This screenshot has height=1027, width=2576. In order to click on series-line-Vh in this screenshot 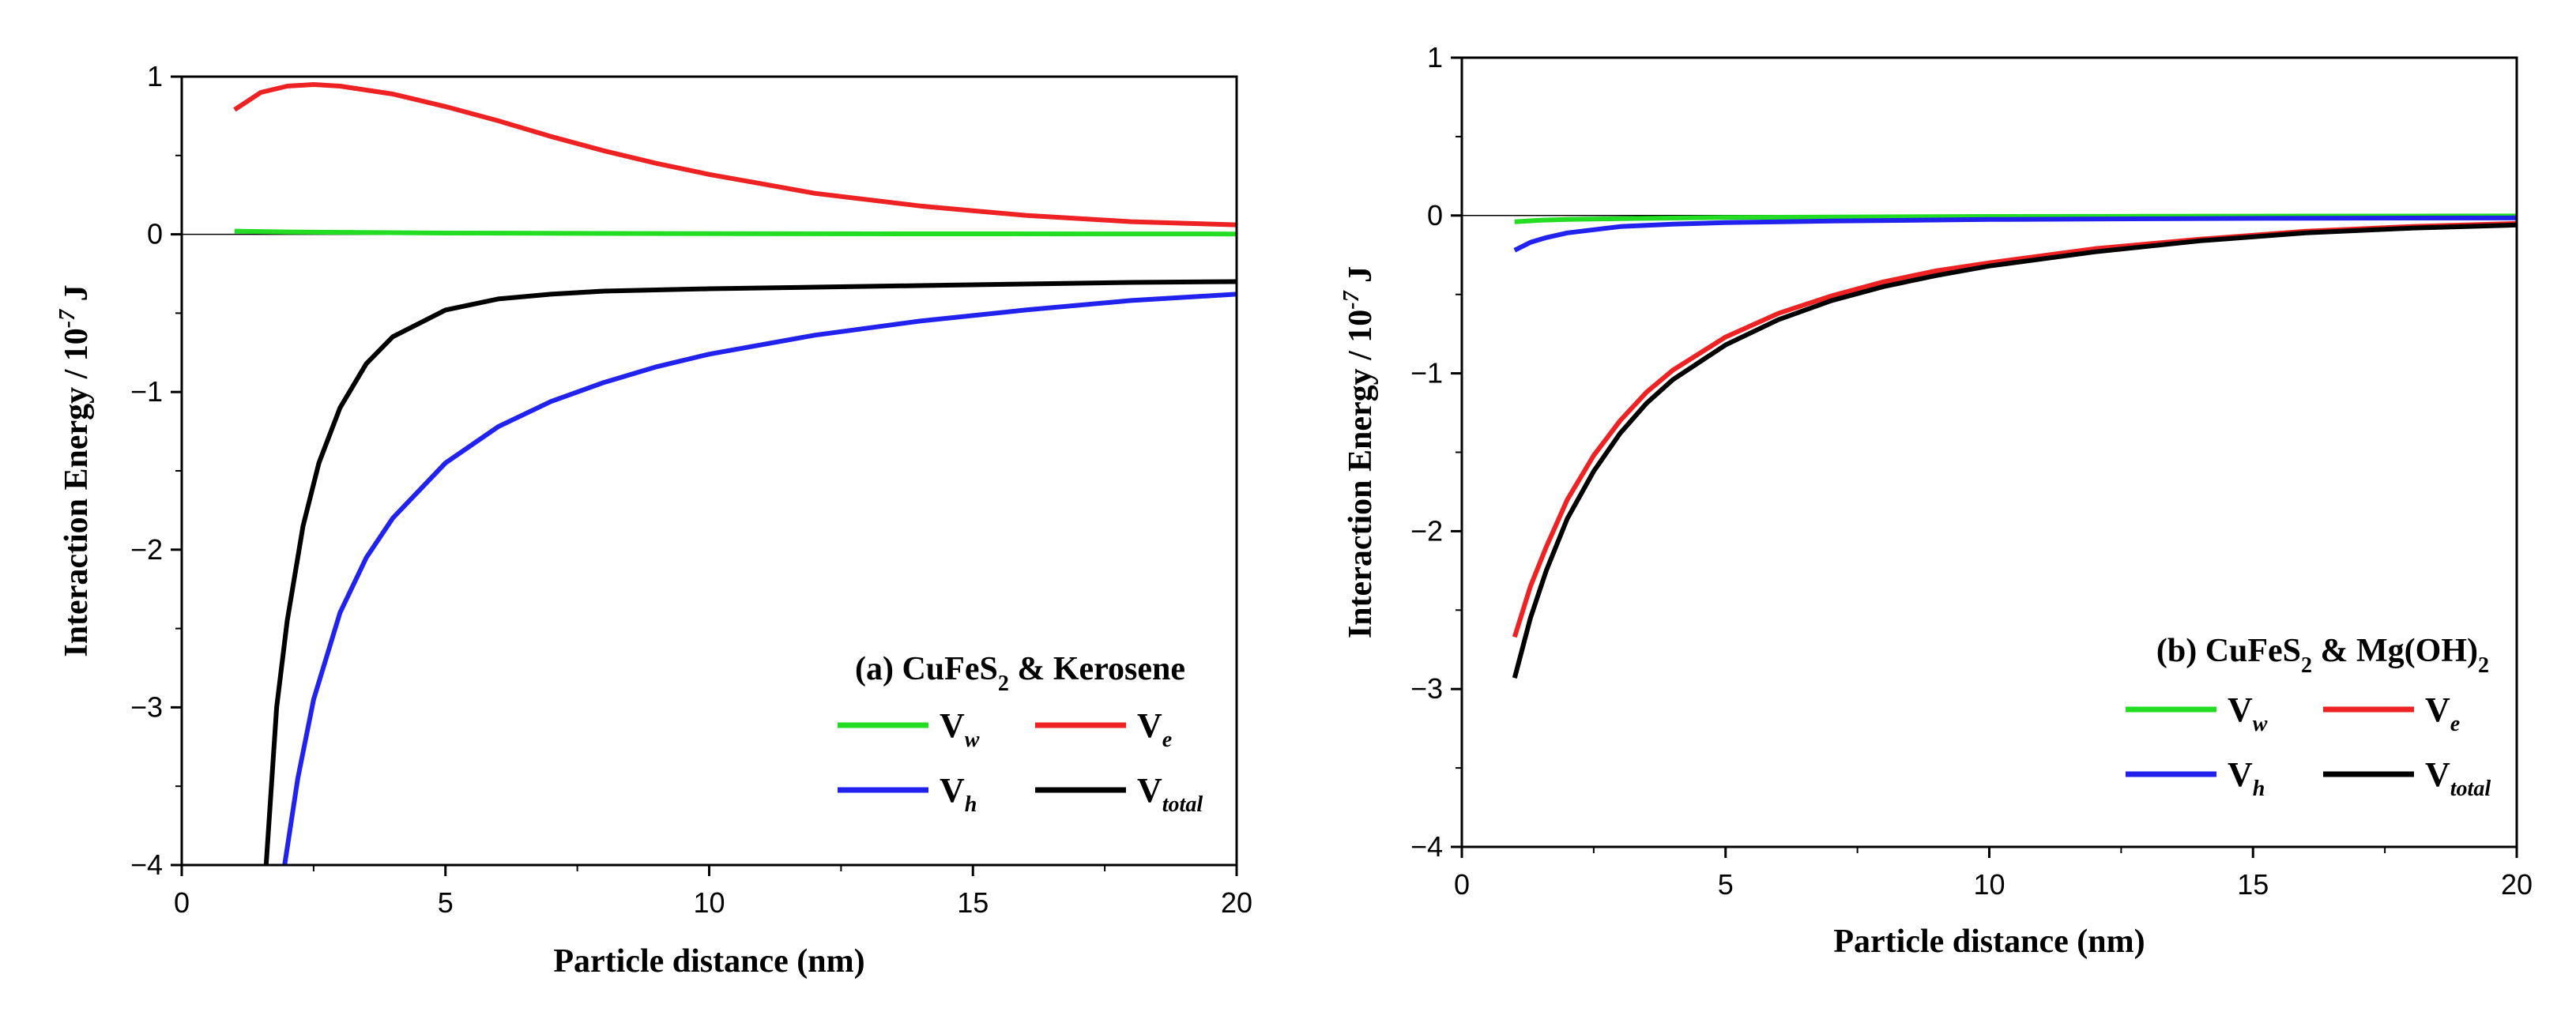, I will do `click(2015, 234)`.